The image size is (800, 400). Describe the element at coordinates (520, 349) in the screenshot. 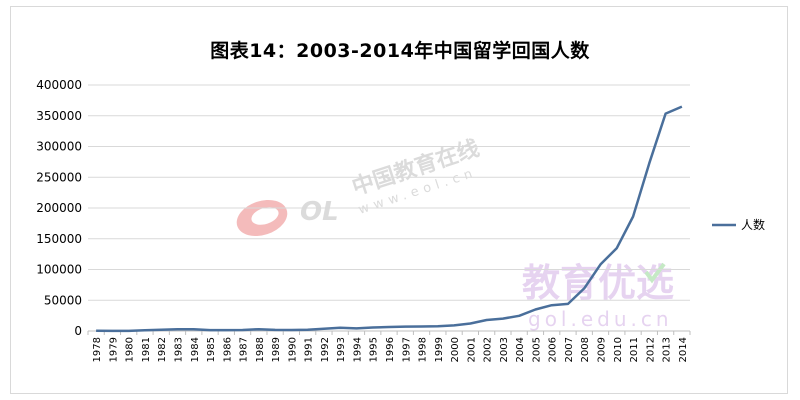

I see `x-tick-label: 2004` at that location.